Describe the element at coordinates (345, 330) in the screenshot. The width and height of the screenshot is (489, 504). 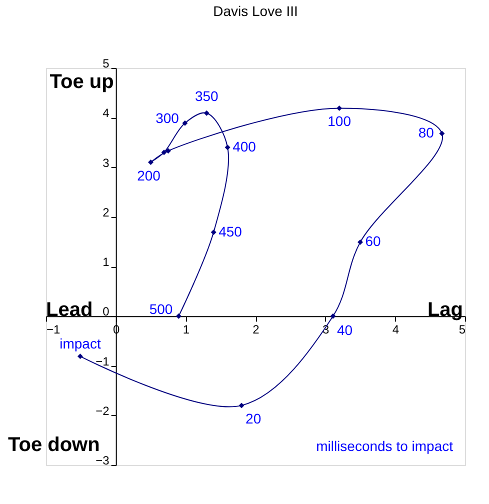
I see `annotation: 40` at that location.